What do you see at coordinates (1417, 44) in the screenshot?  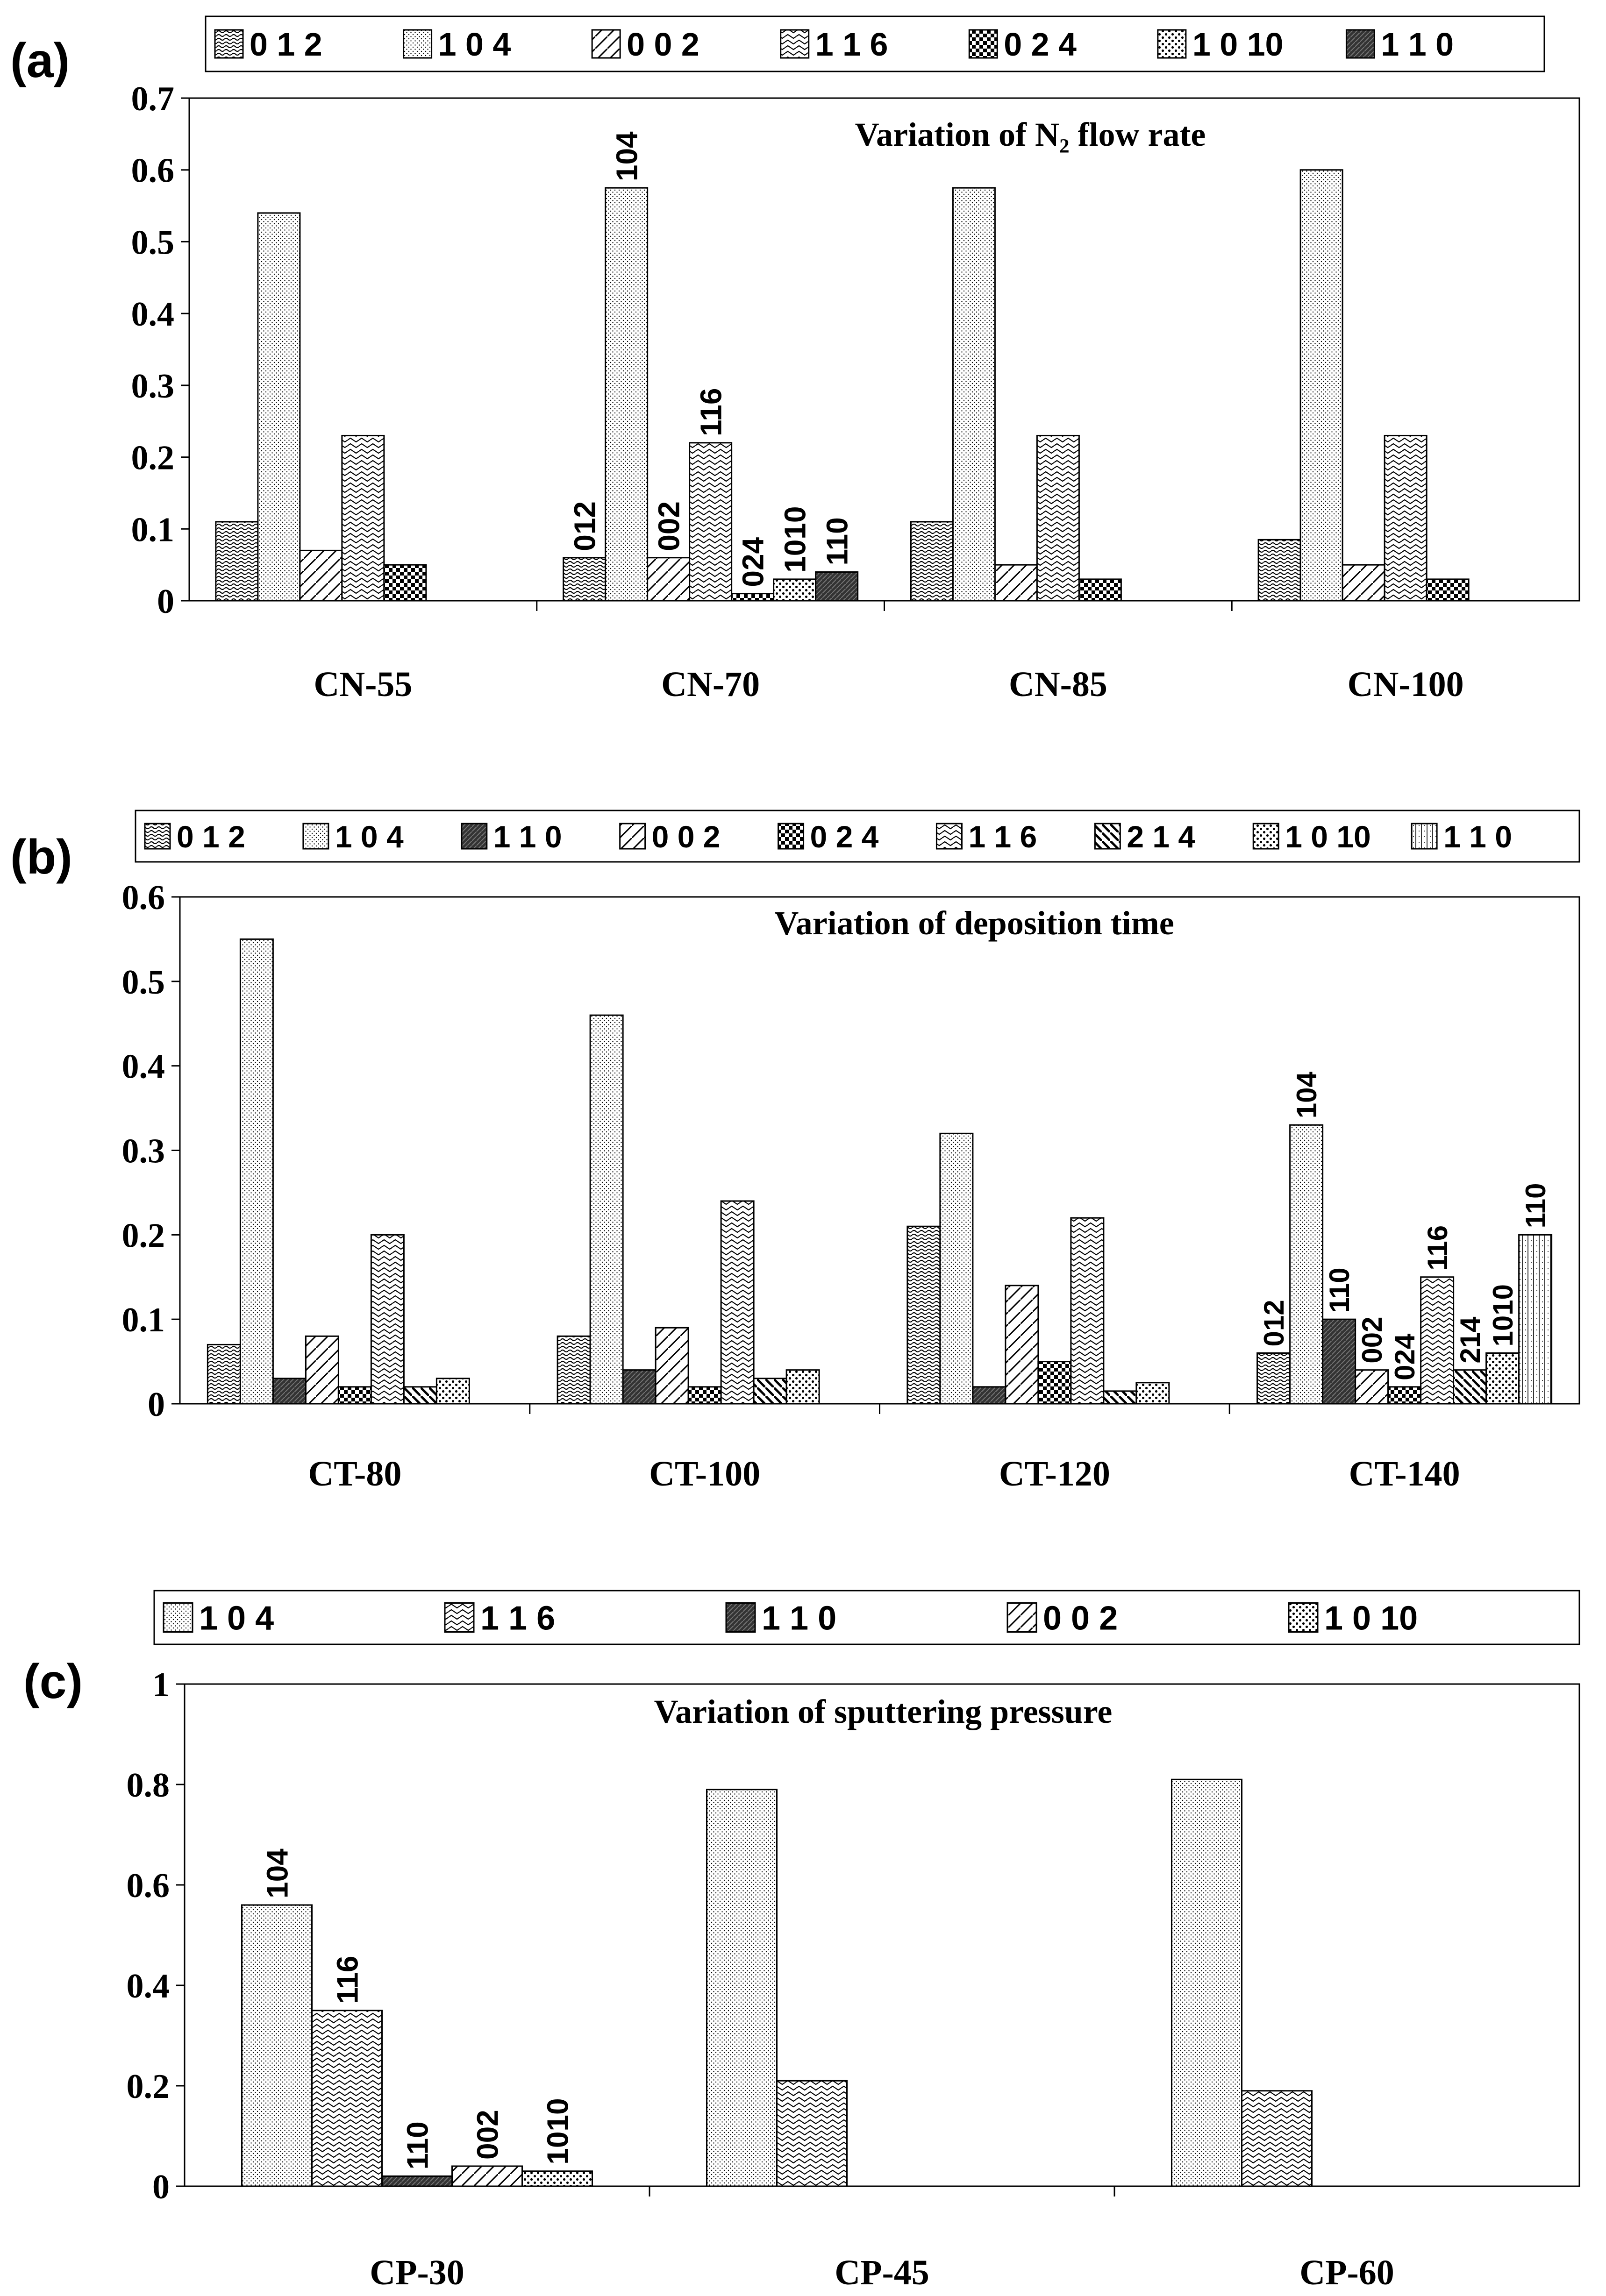 I see `legend-label-110: 1 1 0` at bounding box center [1417, 44].